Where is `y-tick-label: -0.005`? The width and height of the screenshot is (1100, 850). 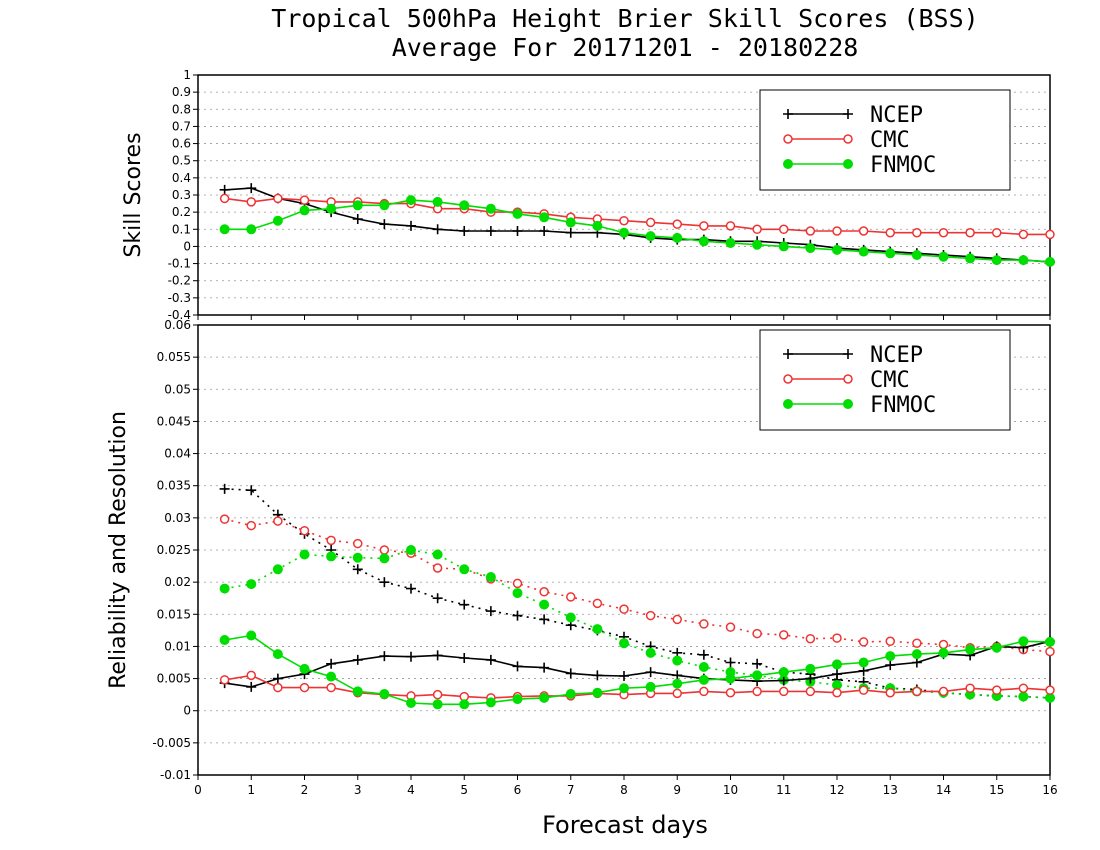
y-tick-label: -0.005 is located at coordinates (171, 743).